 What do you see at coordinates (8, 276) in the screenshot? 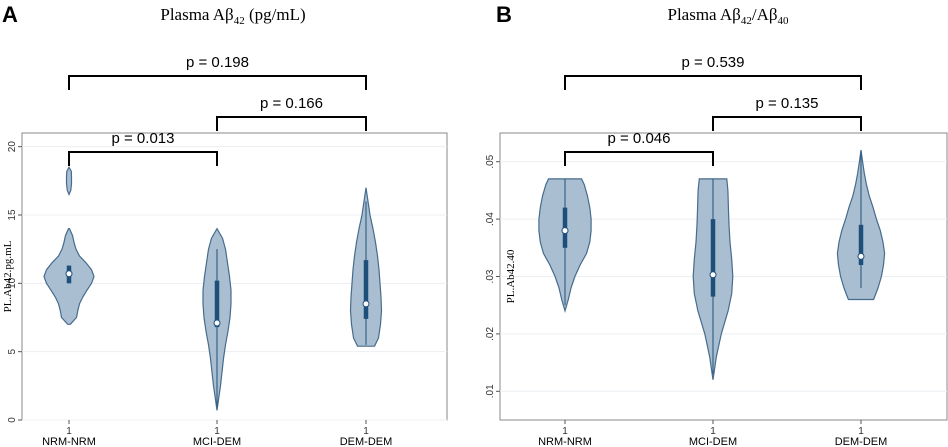
I see `y-axis-label: PL.Ab42.pg.mL` at bounding box center [8, 276].